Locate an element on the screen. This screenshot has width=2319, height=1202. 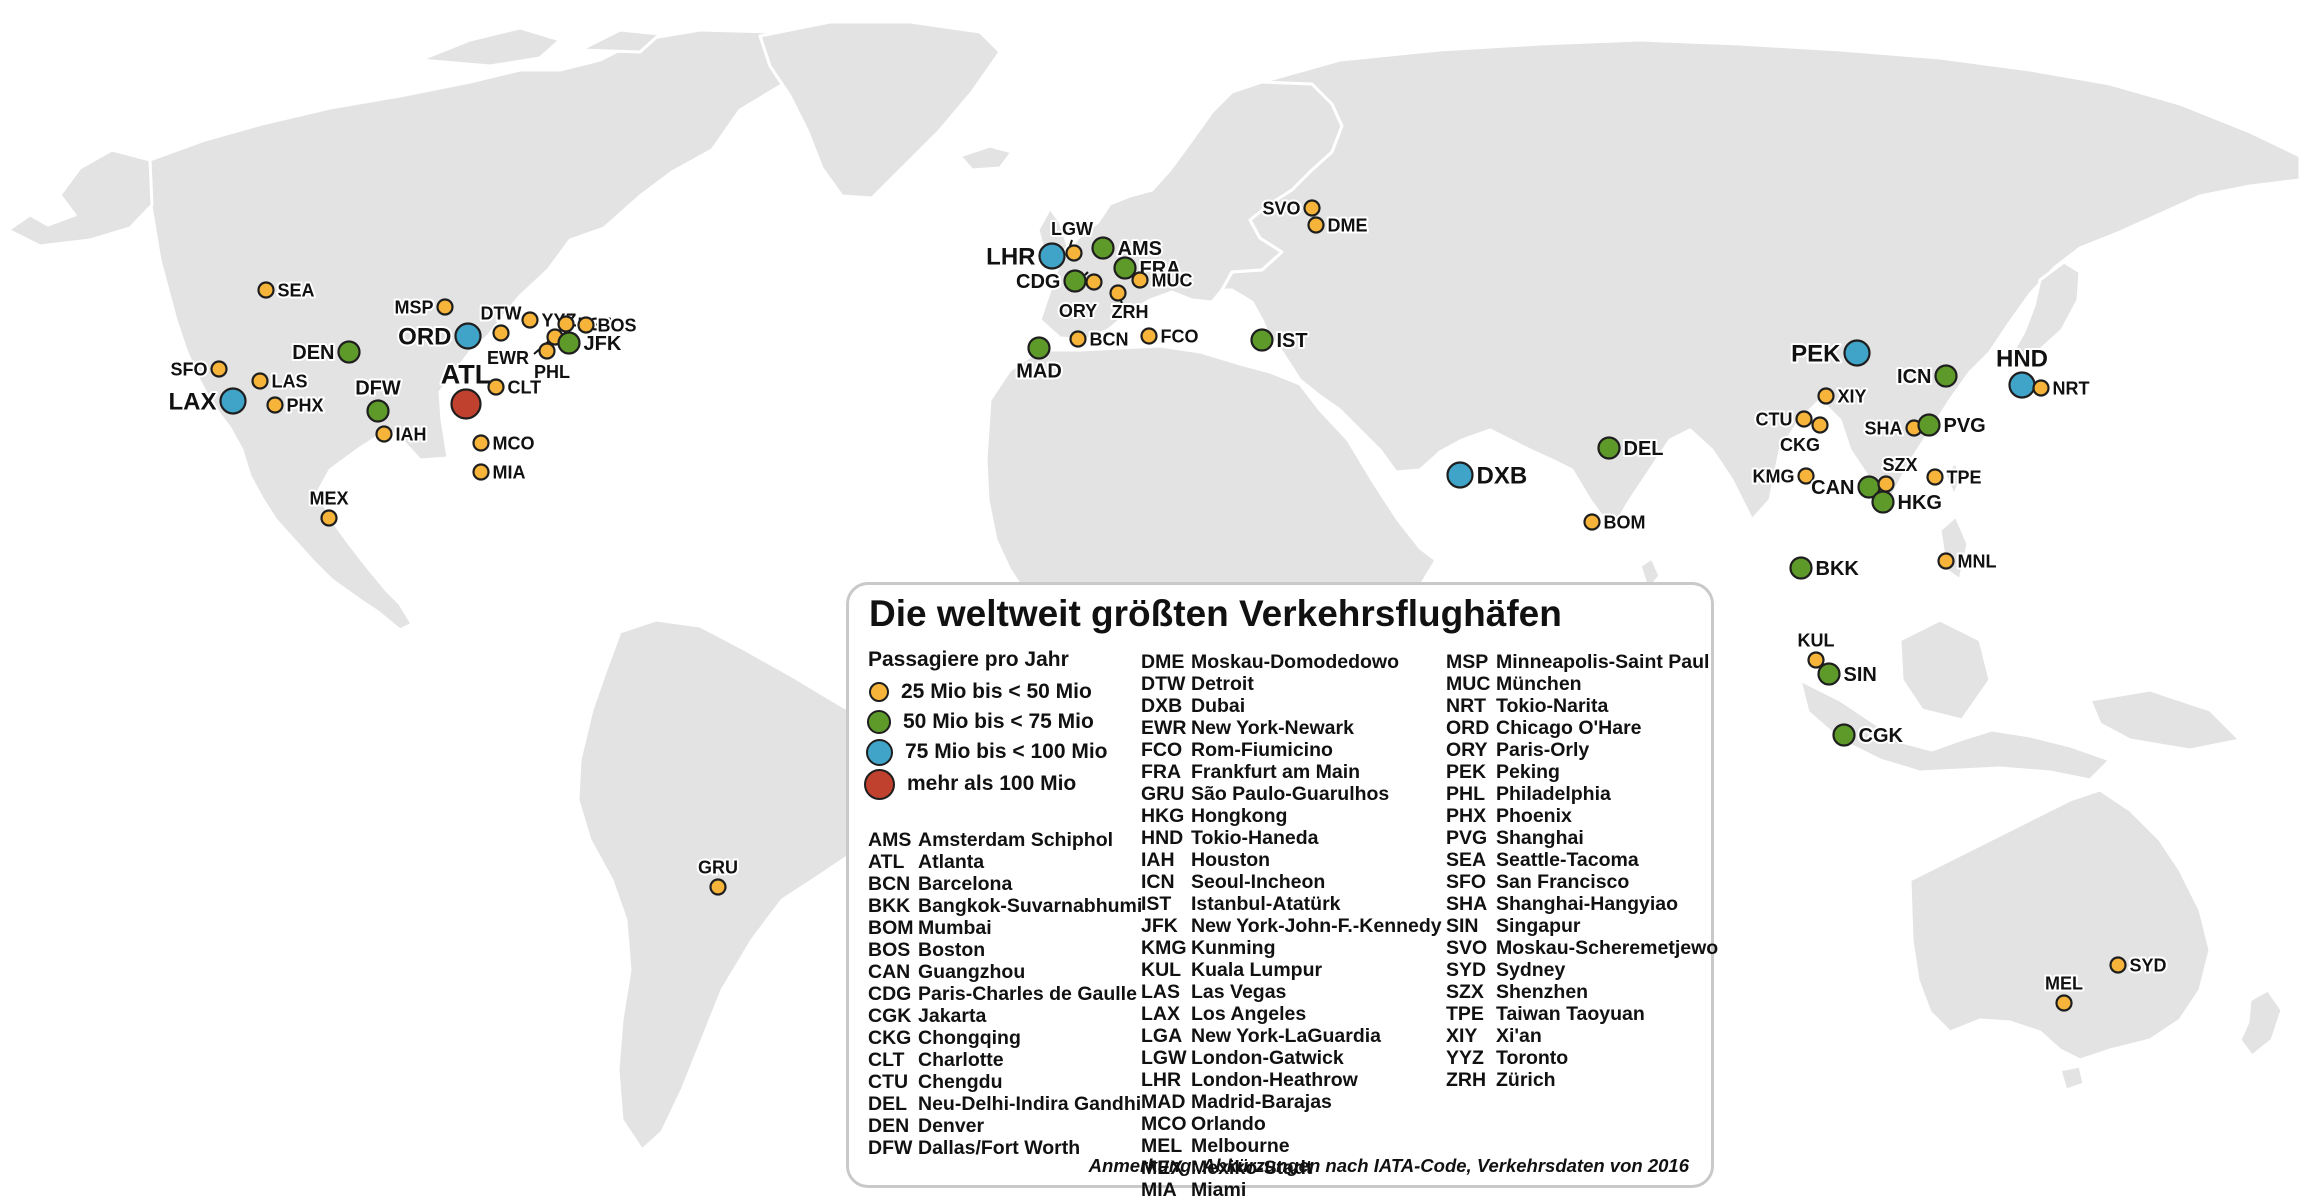
airport-fra: FRA is located at coordinates (1148, 269).